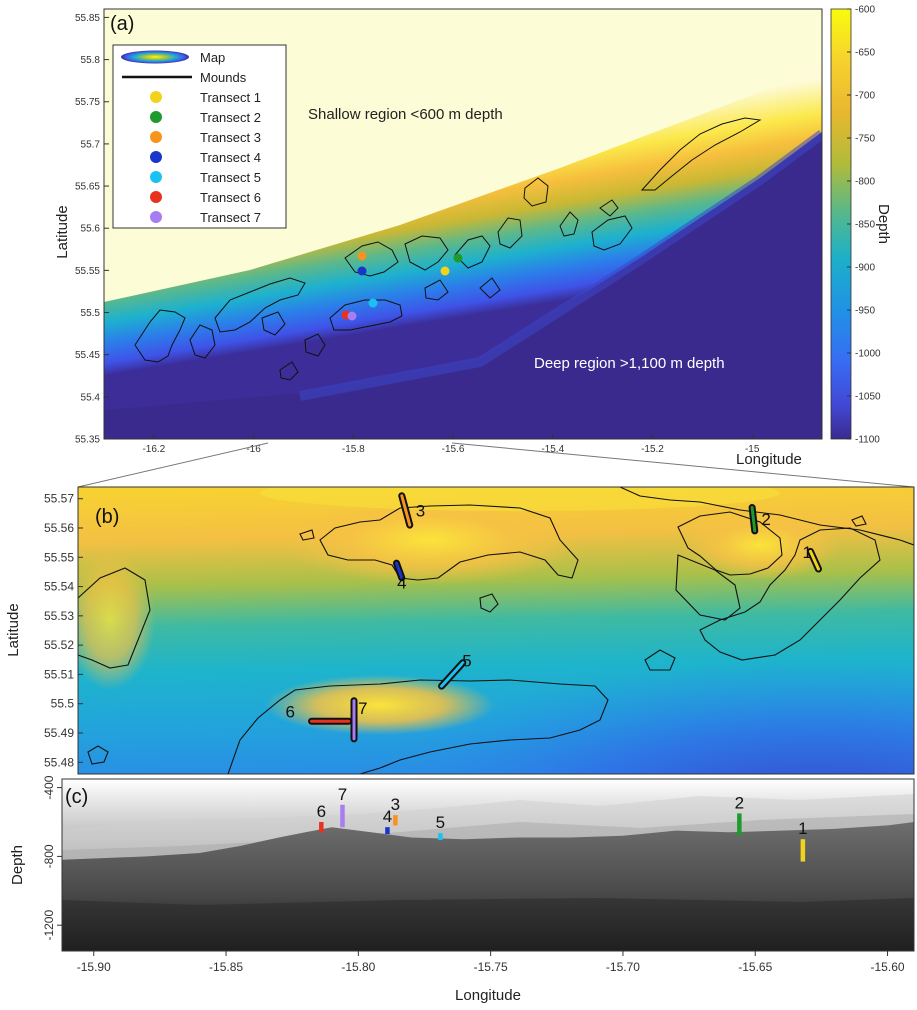 This screenshot has width=917, height=1010. Describe the element at coordinates (868, 354) in the screenshot. I see `colorbar-tick-label: -1000` at that location.